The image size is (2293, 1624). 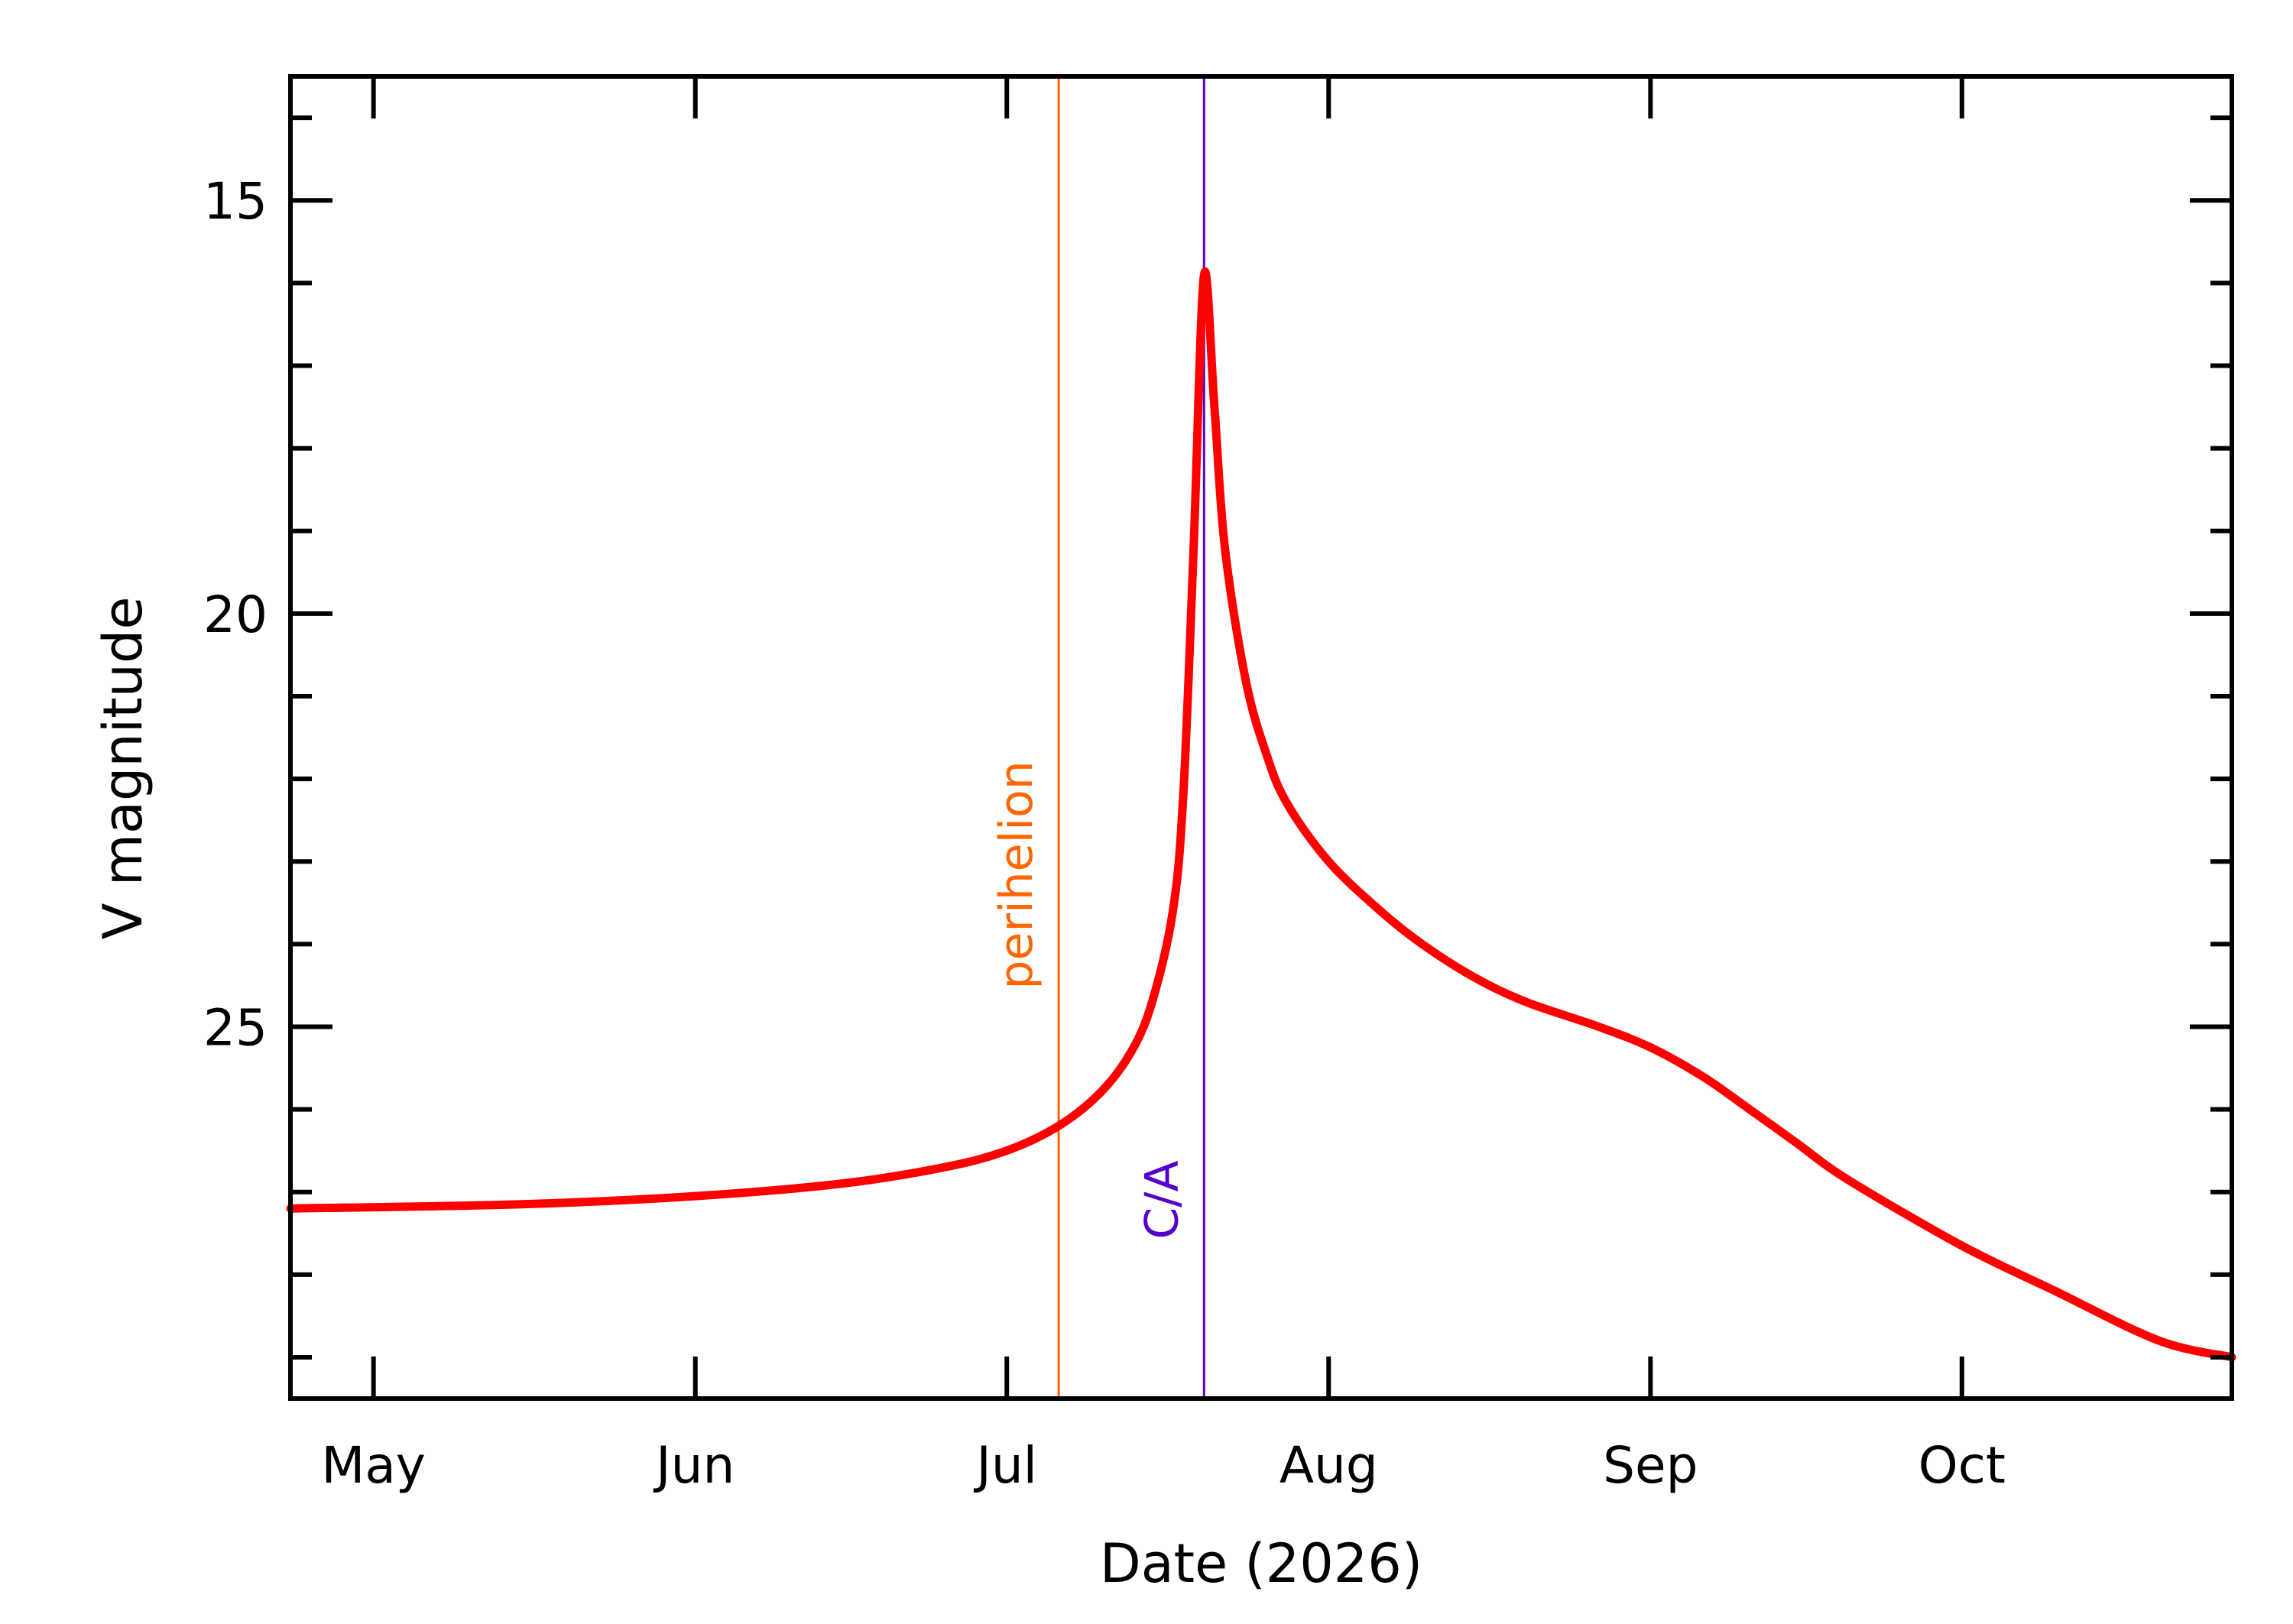 What do you see at coordinates (1016, 874) in the screenshot?
I see `marker-label: perihelion` at bounding box center [1016, 874].